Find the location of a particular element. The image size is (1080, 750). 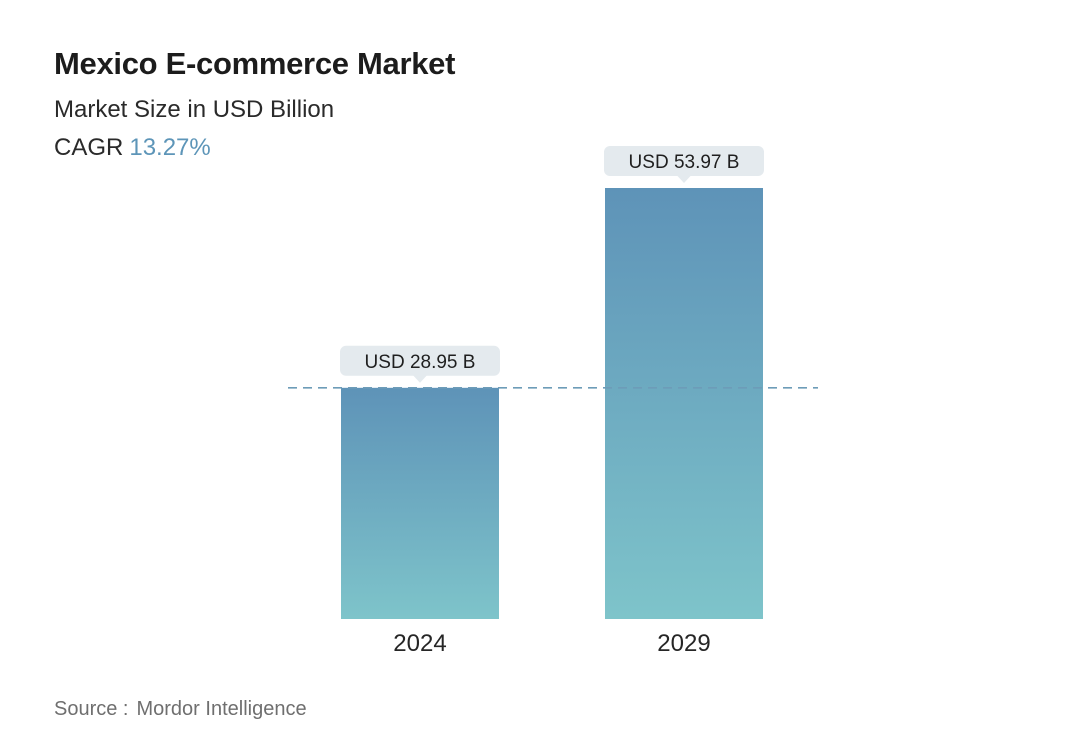

data-label-text: USD 28.95 B is located at coordinates (420, 362).